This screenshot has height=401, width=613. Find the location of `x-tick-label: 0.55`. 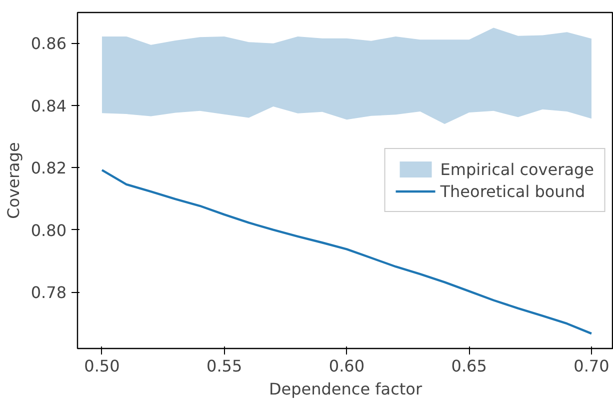

x-tick-label: 0.55 is located at coordinates (224, 366).